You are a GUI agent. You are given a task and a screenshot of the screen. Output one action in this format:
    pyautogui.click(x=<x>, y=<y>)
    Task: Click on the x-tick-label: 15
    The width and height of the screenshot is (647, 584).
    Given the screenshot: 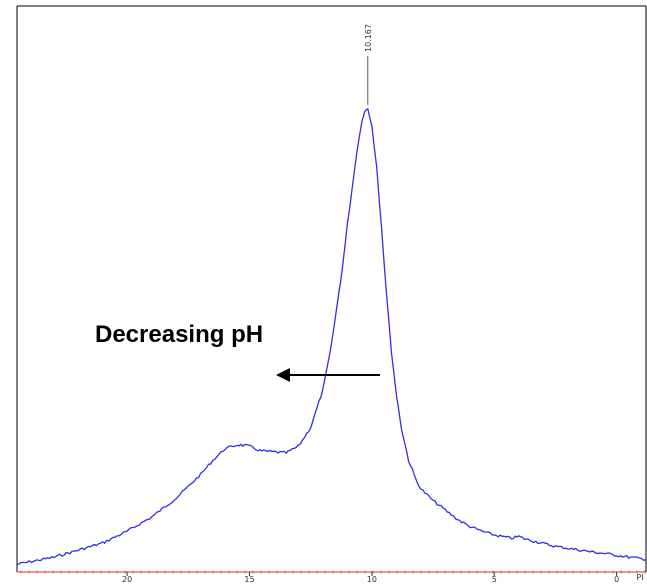 What is the action you would take?
    pyautogui.click(x=249, y=579)
    